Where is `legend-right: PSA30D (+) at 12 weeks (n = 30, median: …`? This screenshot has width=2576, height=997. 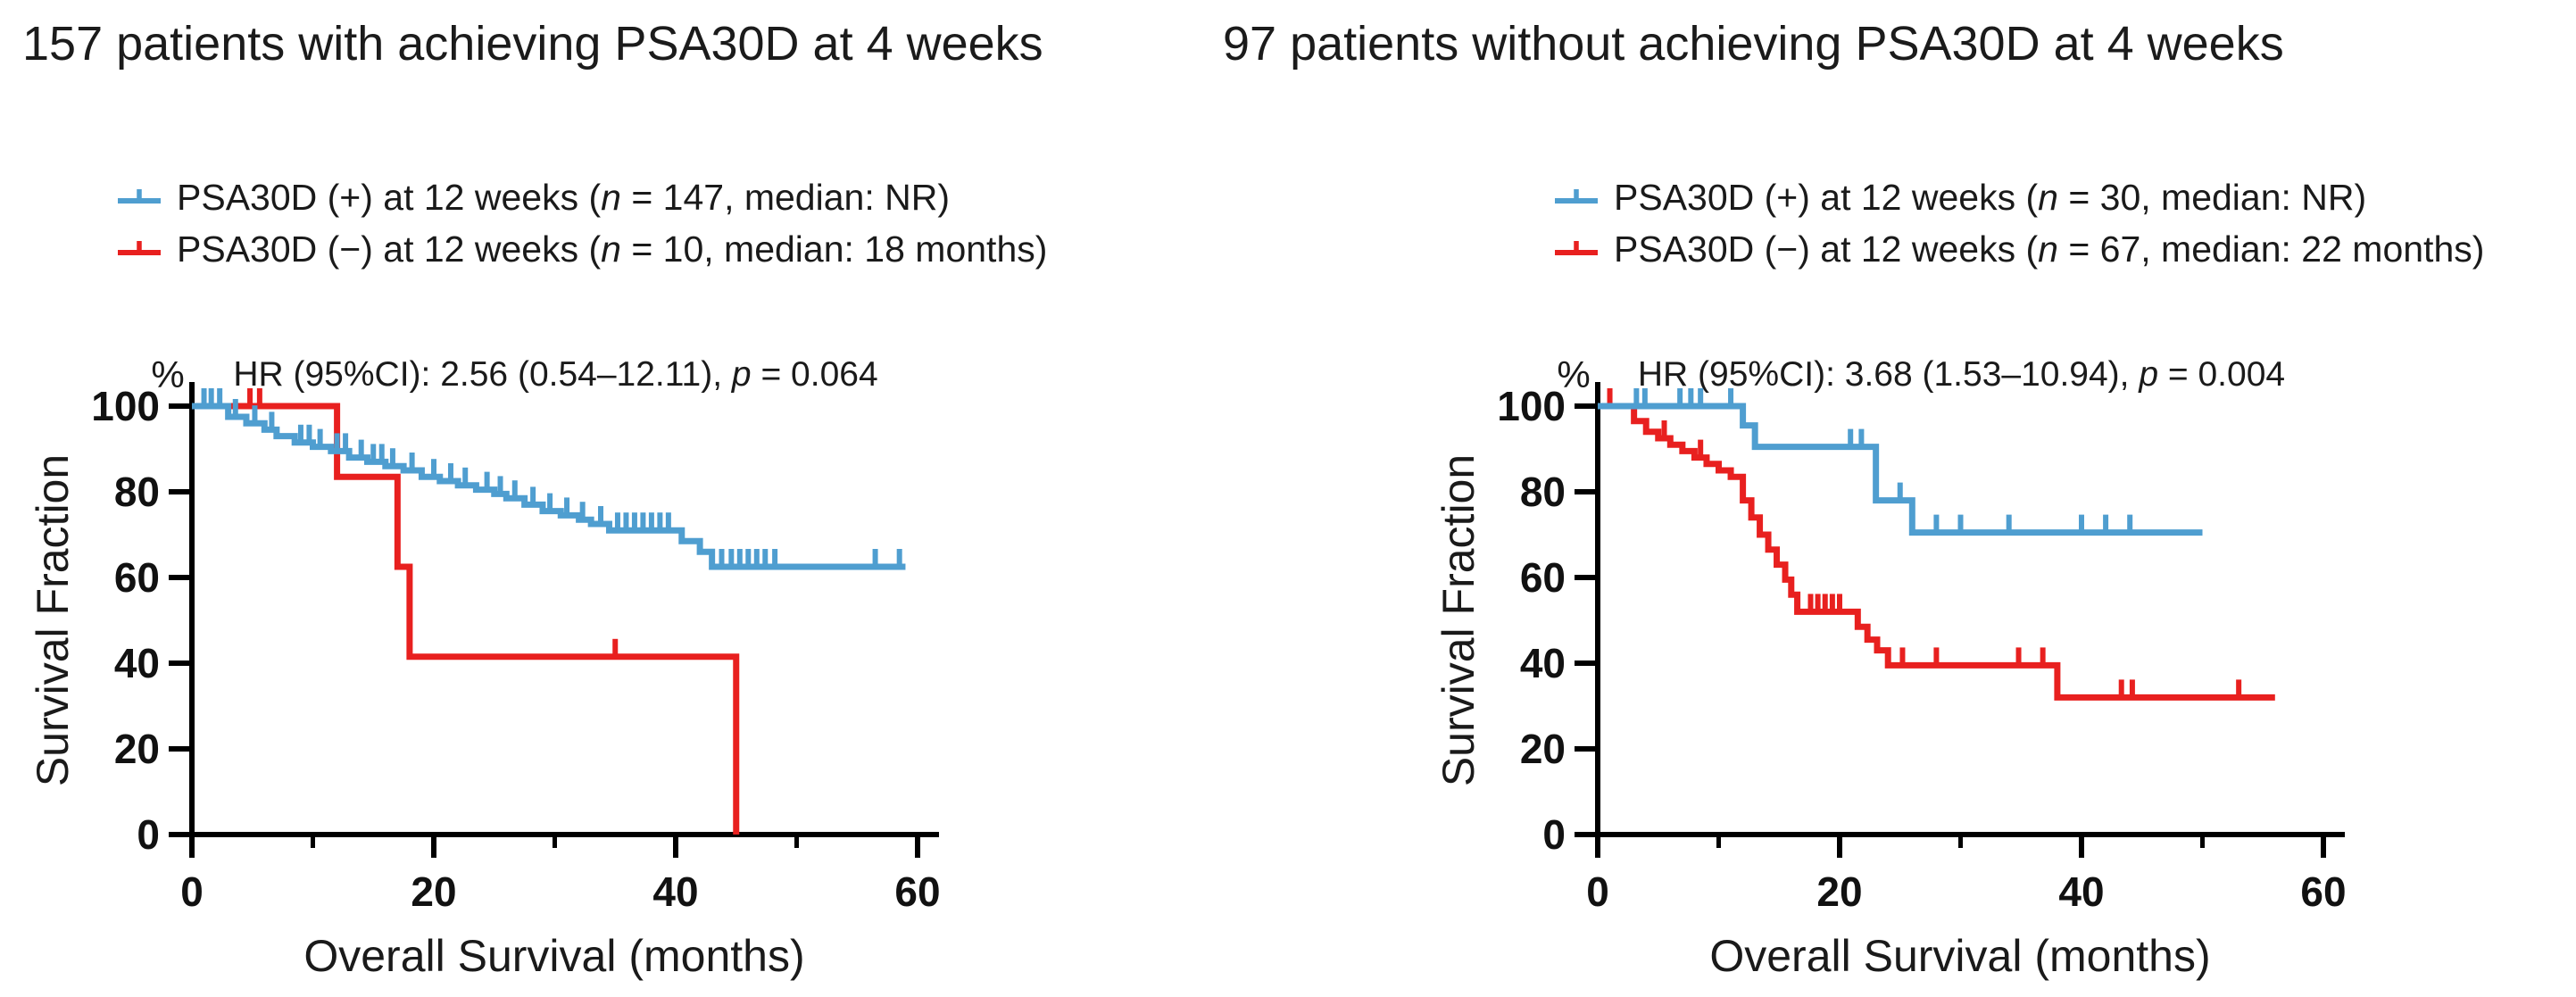
legend-right: PSA30D (+) at 12 weeks (n = 30, median: … is located at coordinates (2018, 229).